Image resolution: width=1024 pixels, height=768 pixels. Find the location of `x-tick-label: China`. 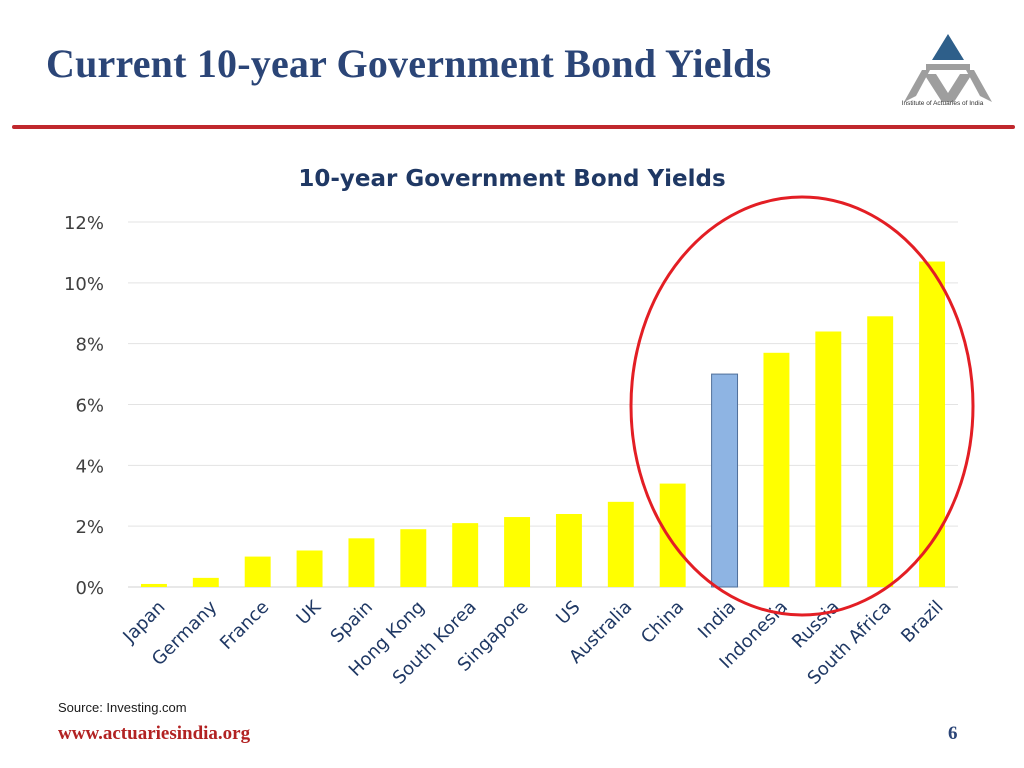

x-tick-label: China is located at coordinates (662, 622).